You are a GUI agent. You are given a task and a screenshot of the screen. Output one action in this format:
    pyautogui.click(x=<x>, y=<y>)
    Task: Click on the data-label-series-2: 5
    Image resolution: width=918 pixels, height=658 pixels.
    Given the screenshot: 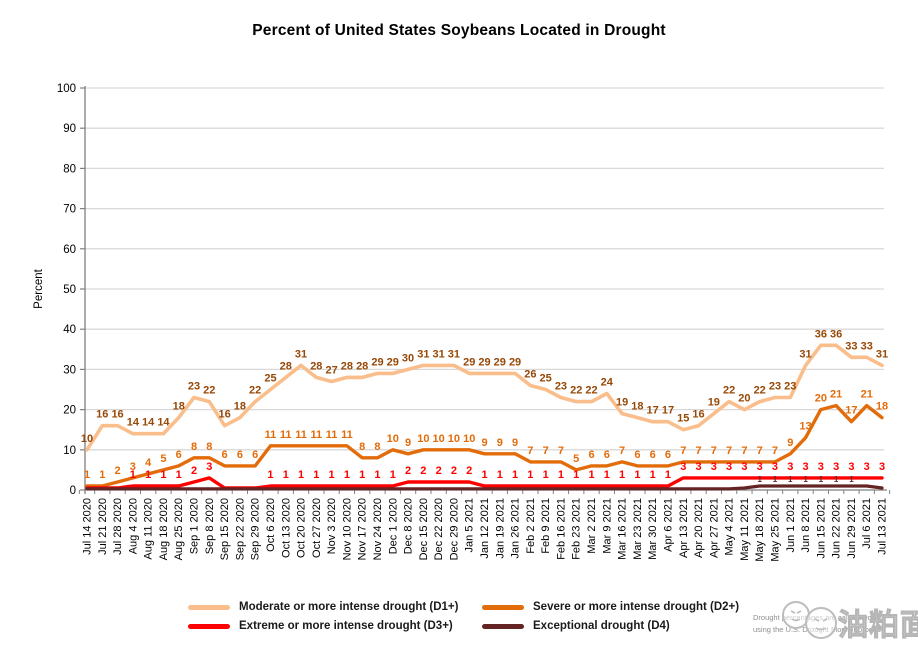 What is the action you would take?
    pyautogui.click(x=576, y=459)
    